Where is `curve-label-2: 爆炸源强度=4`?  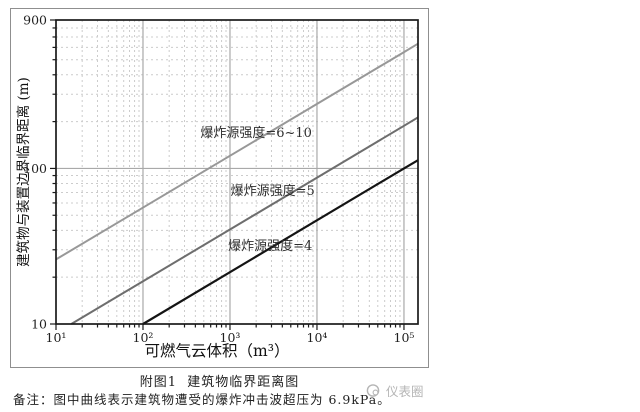
curve-label-2: 爆炸源强度=4 is located at coordinates (270, 246).